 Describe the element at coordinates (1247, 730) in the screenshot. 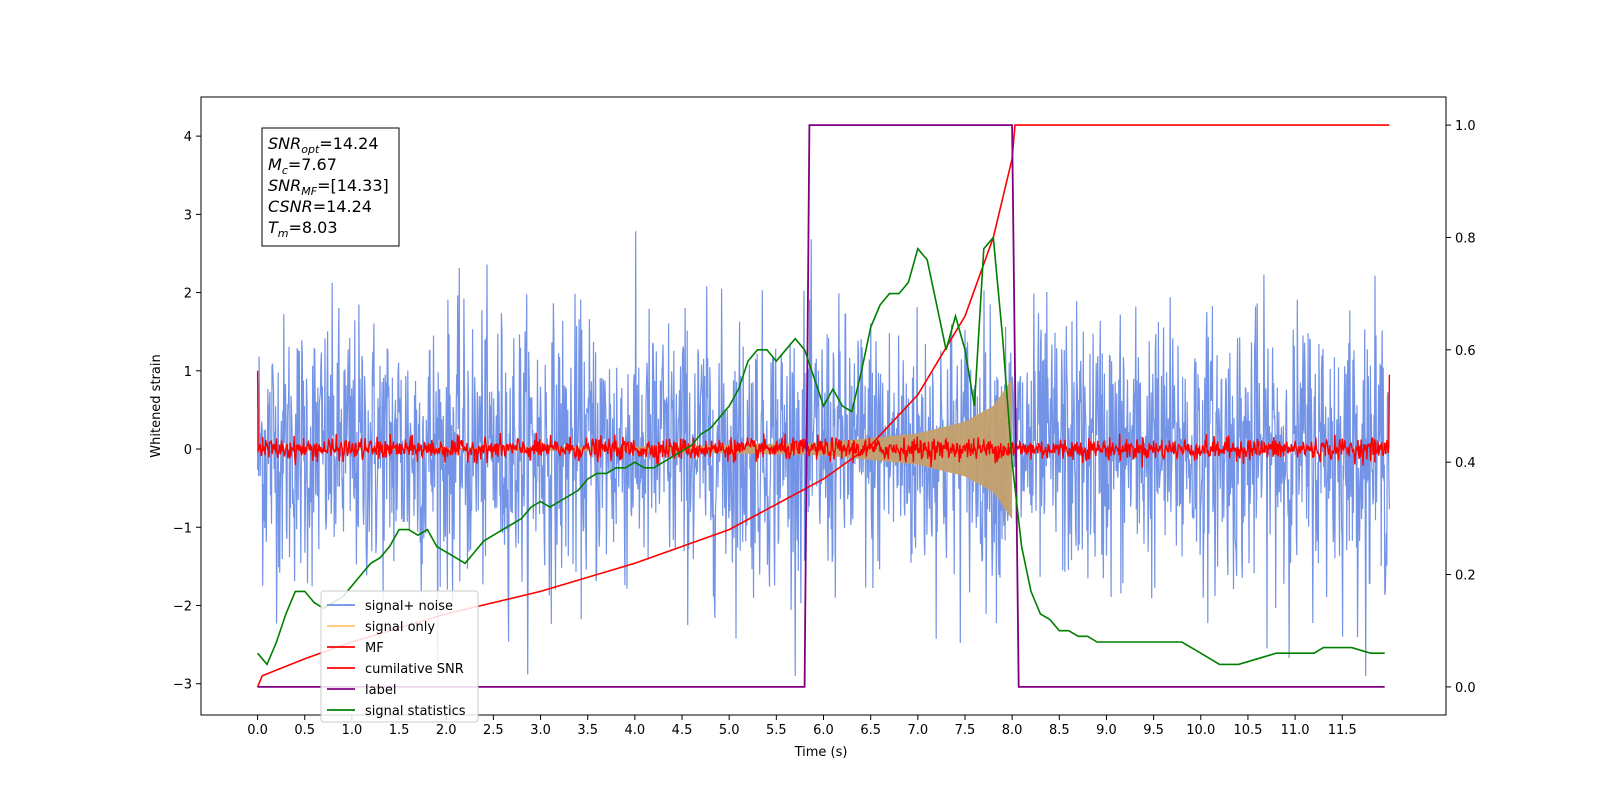

I see `x-tick-label: 10.5` at that location.